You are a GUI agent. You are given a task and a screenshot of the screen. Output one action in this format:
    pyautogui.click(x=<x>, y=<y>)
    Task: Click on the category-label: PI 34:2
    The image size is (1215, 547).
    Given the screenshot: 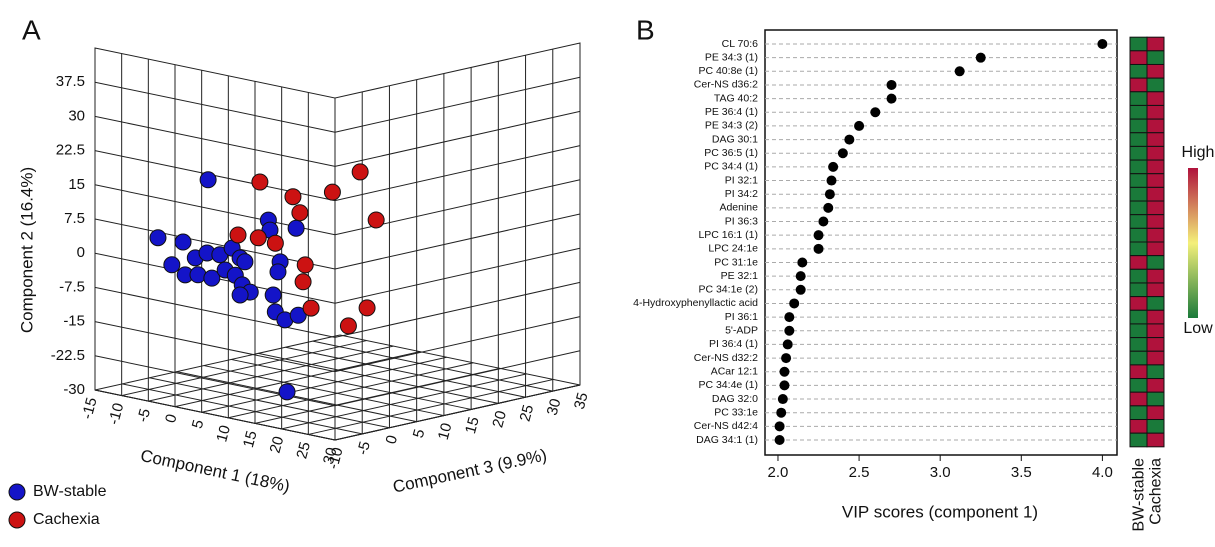 What is the action you would take?
    pyautogui.click(x=741, y=194)
    